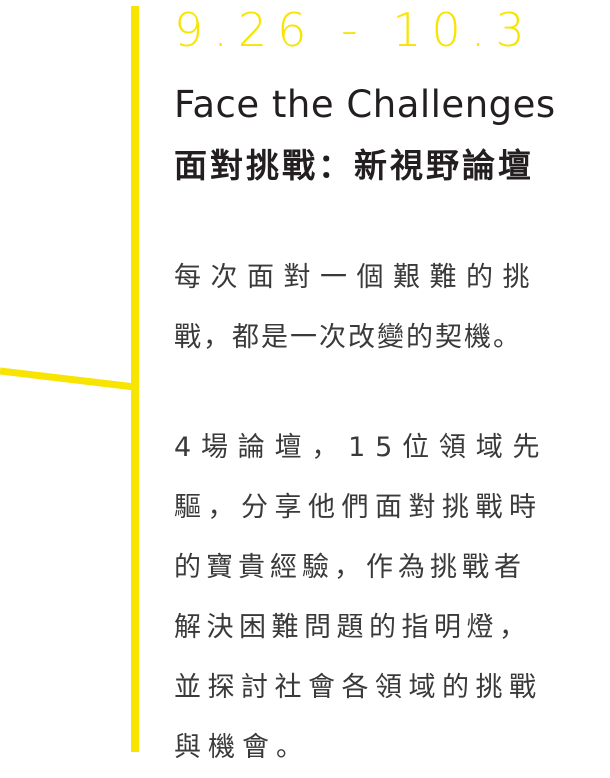  I want to click on intro-paragraph: 每次面對一個艱難的挑 戰，都是一次改變的契機。, so click(390, 308).